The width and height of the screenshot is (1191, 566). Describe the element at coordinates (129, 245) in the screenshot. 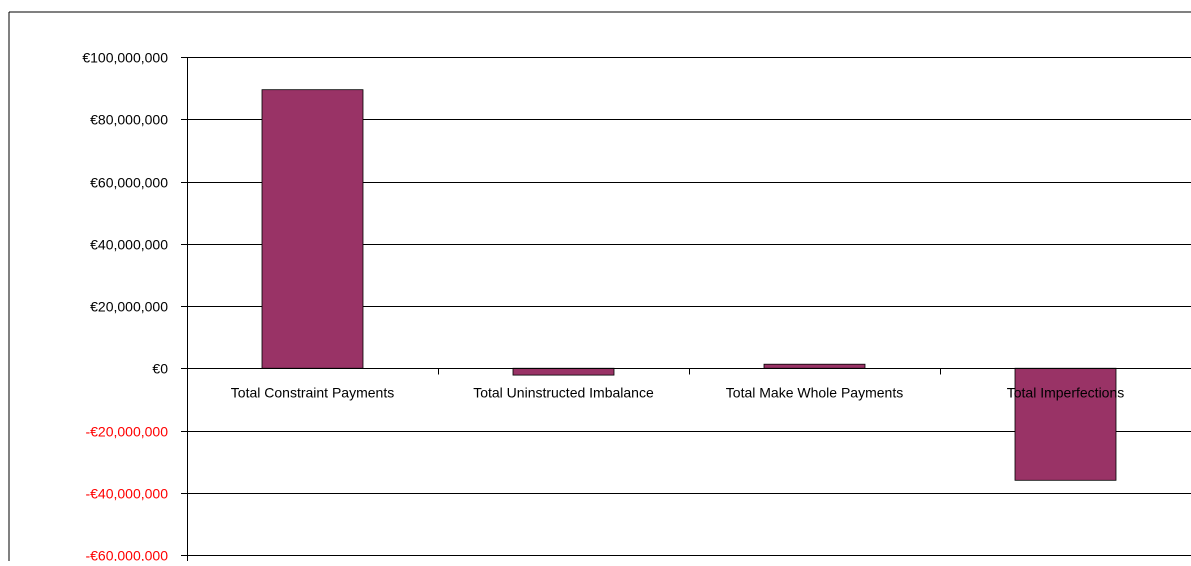

I see `y-tick-label: €40,000,000` at that location.